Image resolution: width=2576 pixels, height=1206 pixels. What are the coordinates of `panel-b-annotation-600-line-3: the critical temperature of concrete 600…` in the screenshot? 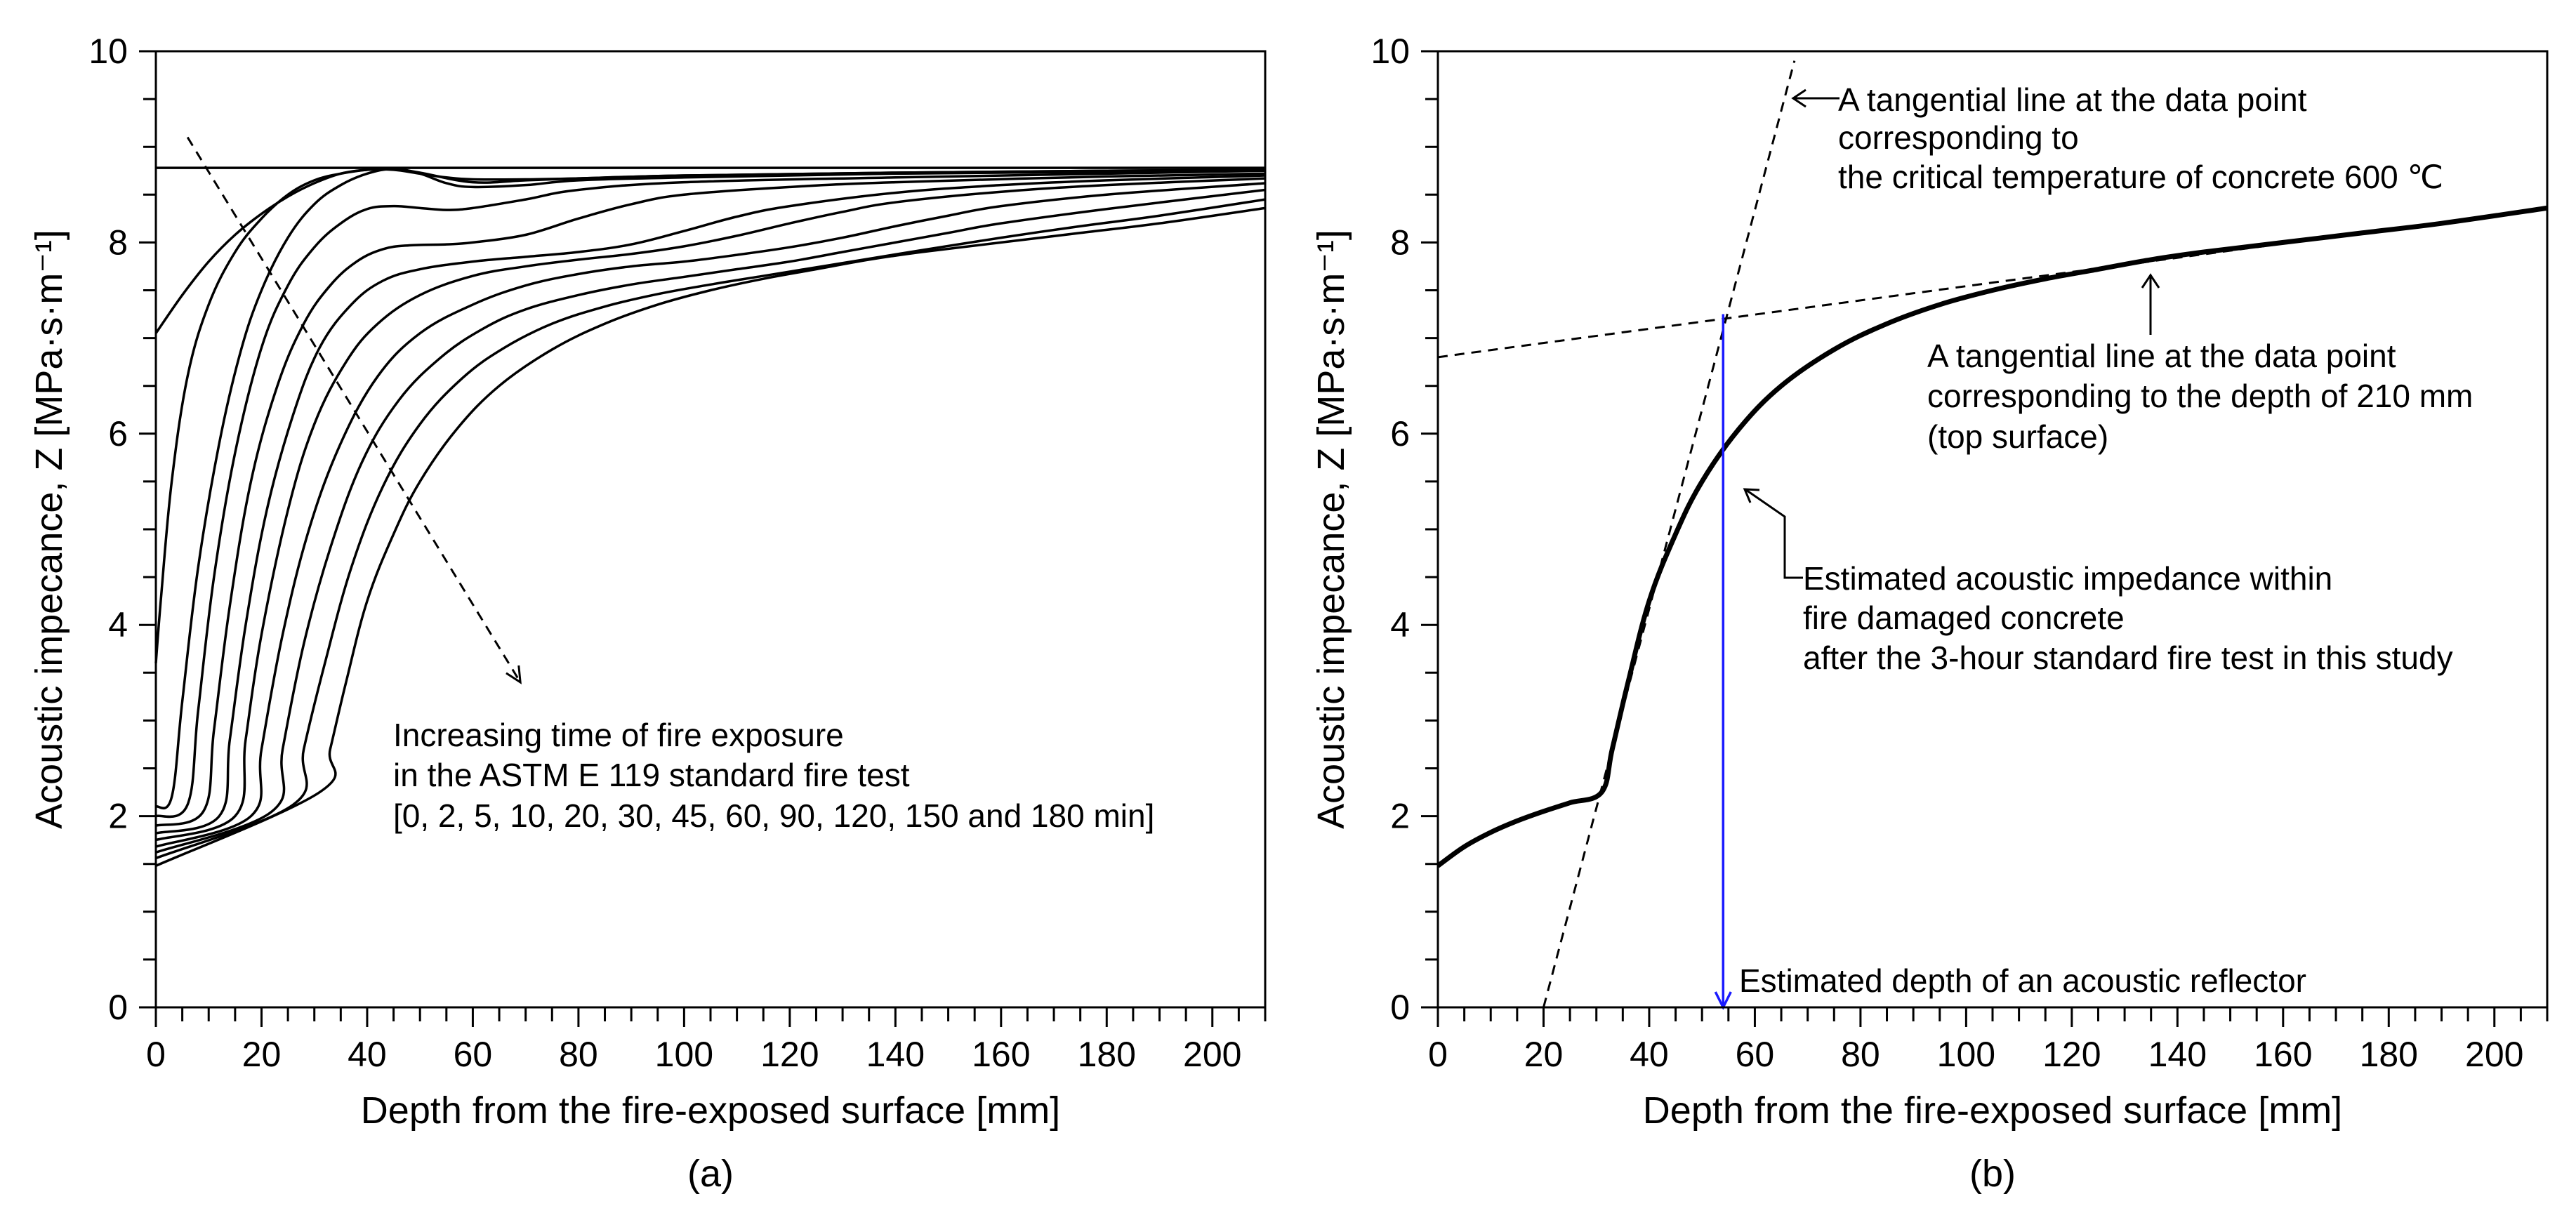 It's located at (2140, 177).